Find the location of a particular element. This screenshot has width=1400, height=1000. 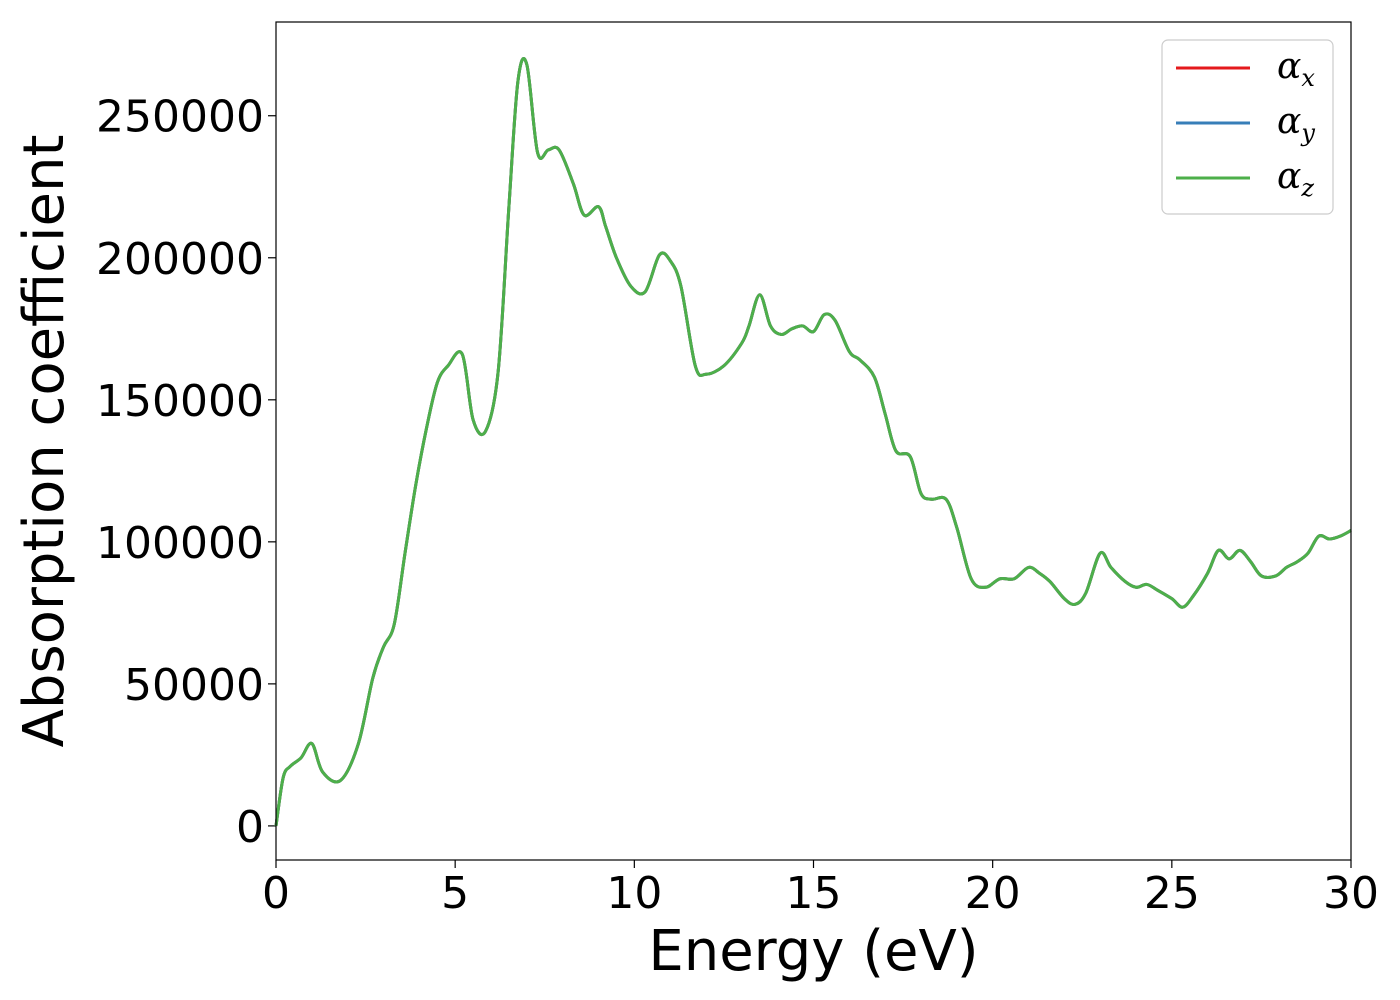

x-tick-label: 25 is located at coordinates (1172, 893).